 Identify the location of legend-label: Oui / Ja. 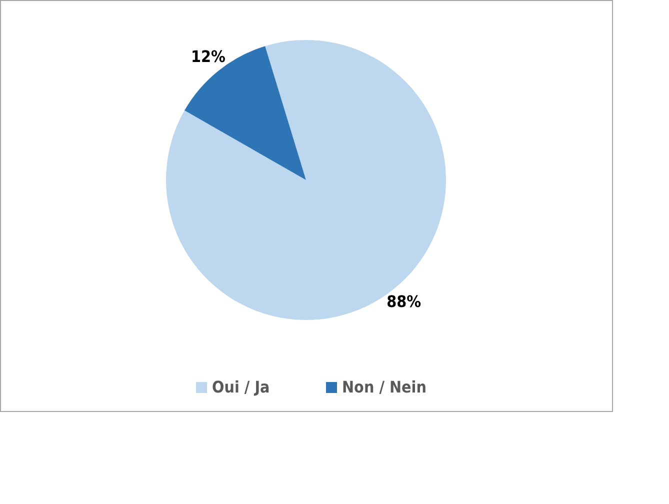
(241, 386).